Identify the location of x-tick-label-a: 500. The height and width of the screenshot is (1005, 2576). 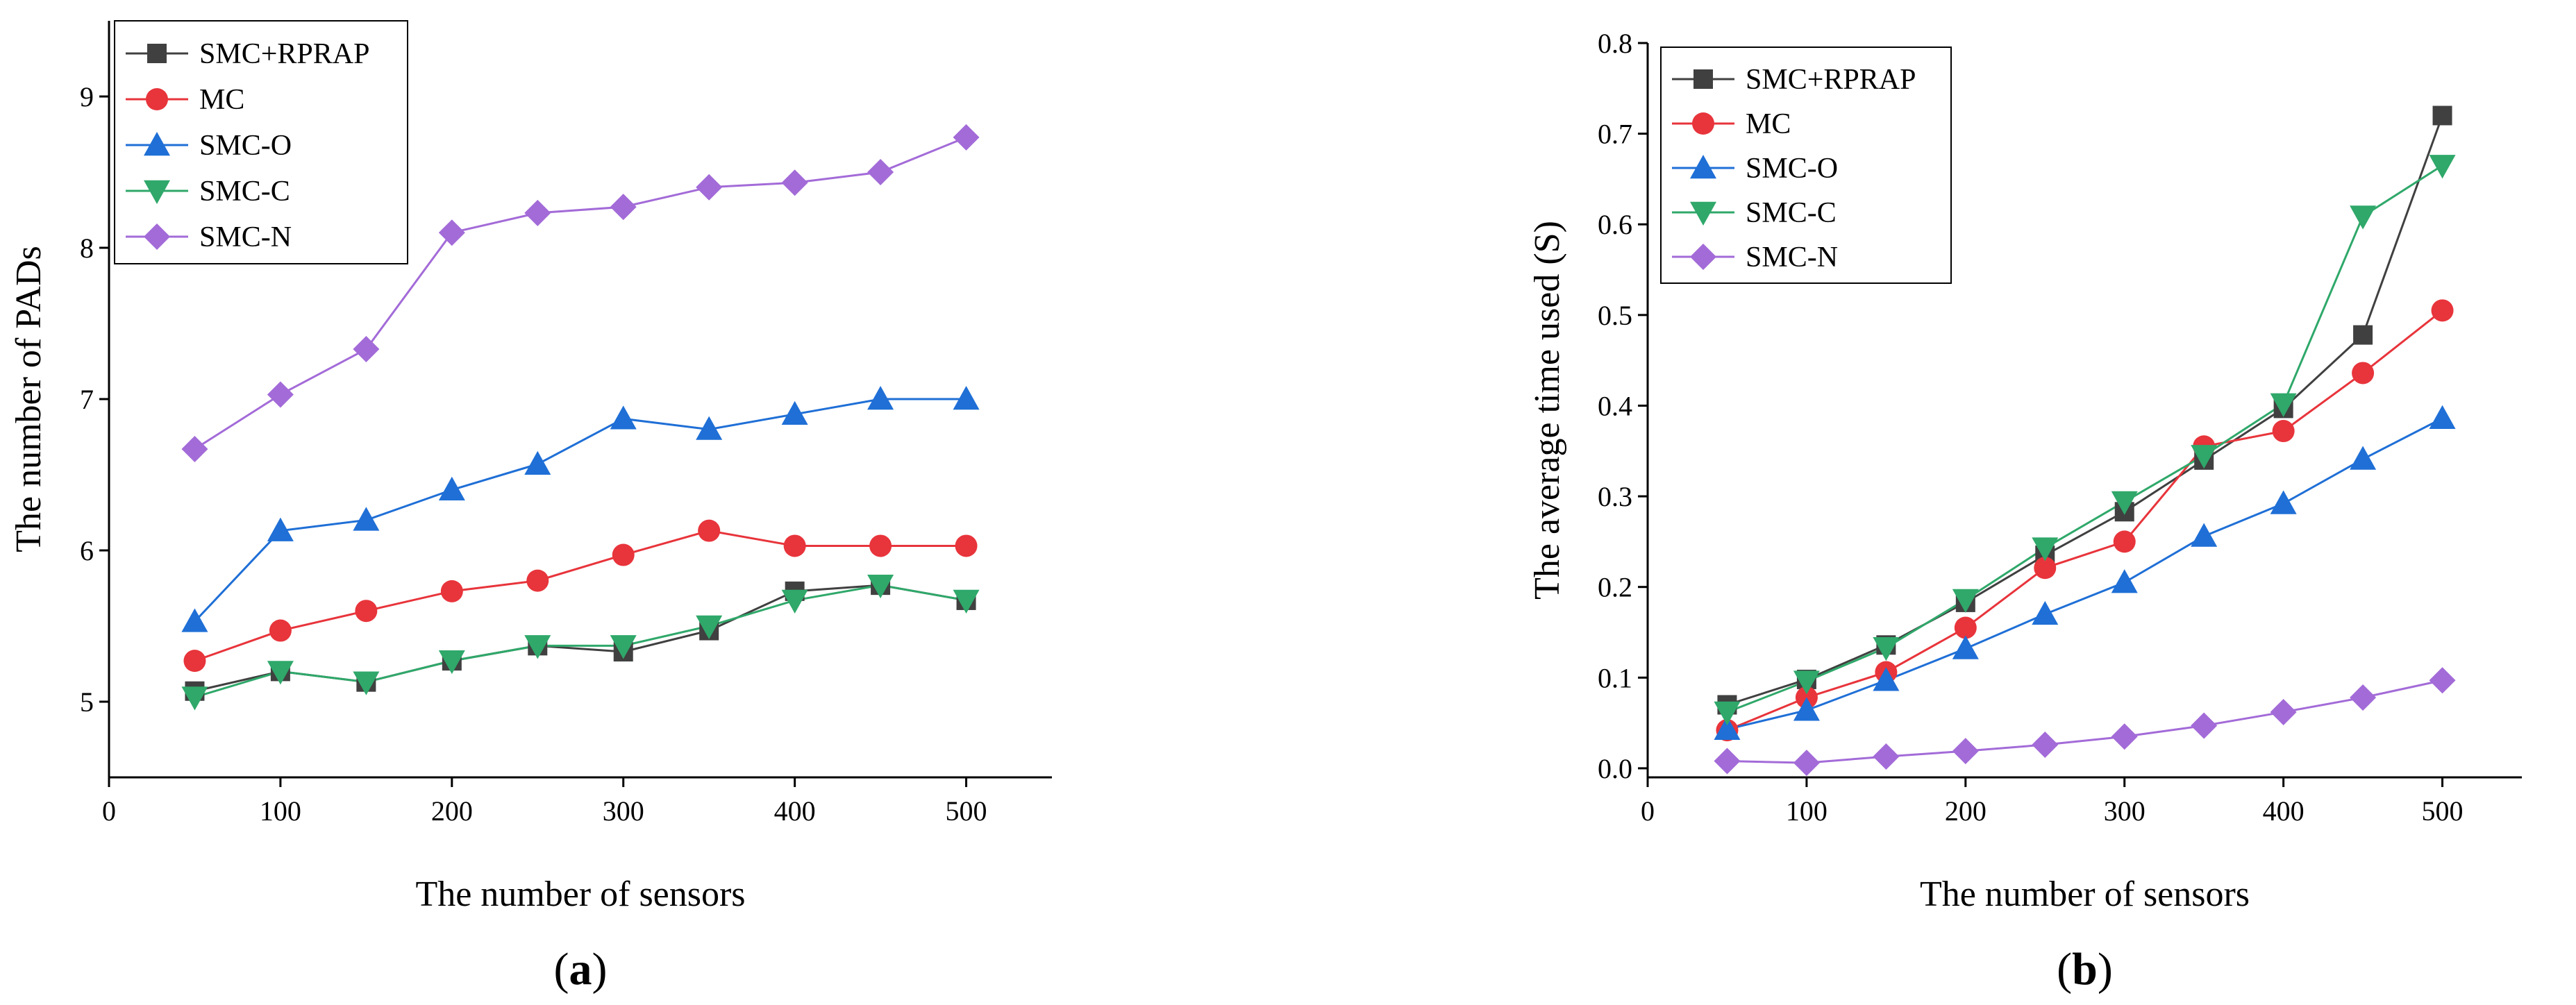
(966, 811).